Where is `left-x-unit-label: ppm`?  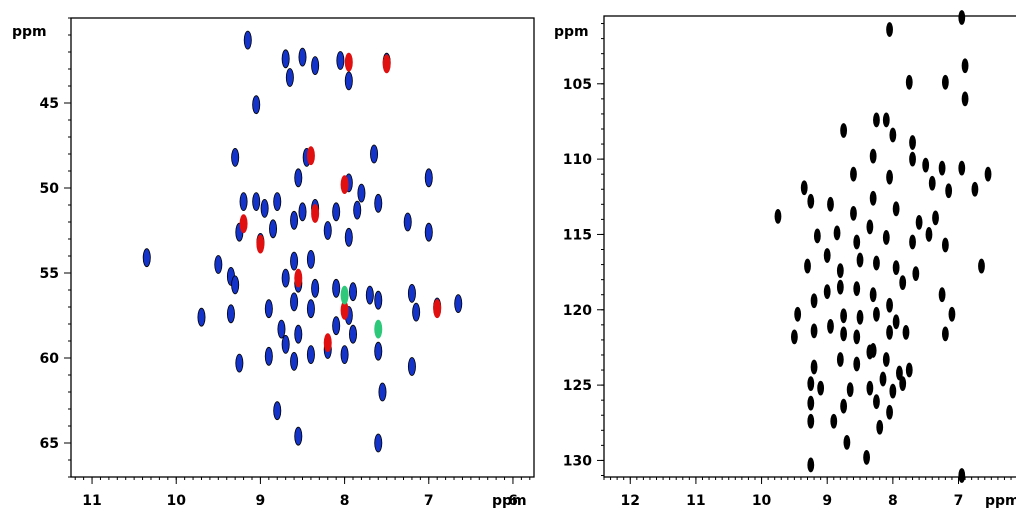
left-x-unit-label: ppm is located at coordinates (509, 501).